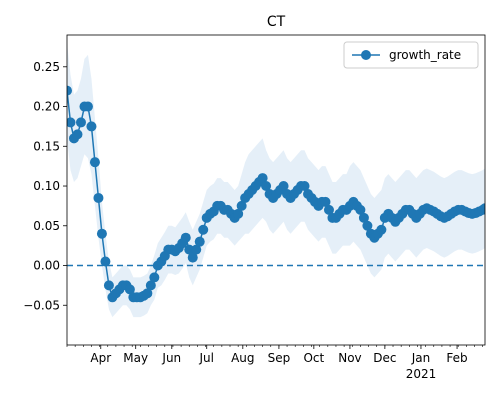 Image resolution: width=500 pixels, height=400 pixels. I want to click on x-tick-label: Nov, so click(349, 358).